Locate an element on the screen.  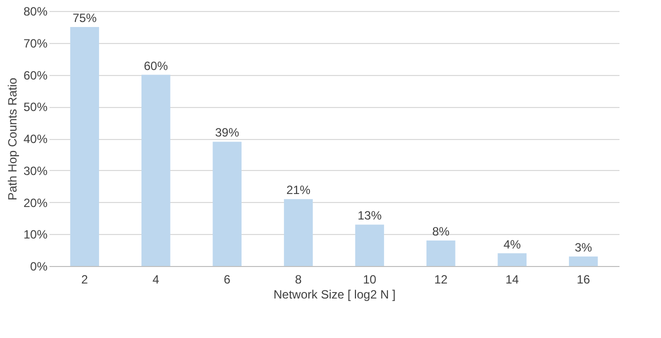
x-tick-label: 4 is located at coordinates (156, 279).